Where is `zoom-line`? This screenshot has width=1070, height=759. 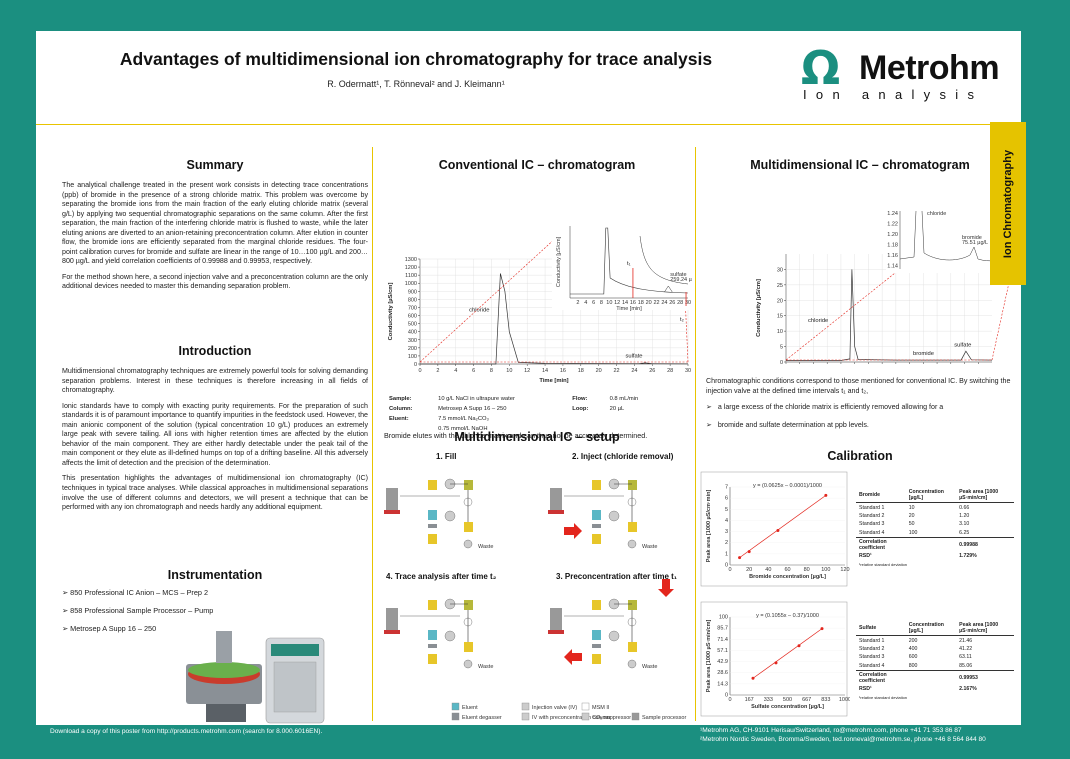
zoom-line is located at coordinates (686, 329).